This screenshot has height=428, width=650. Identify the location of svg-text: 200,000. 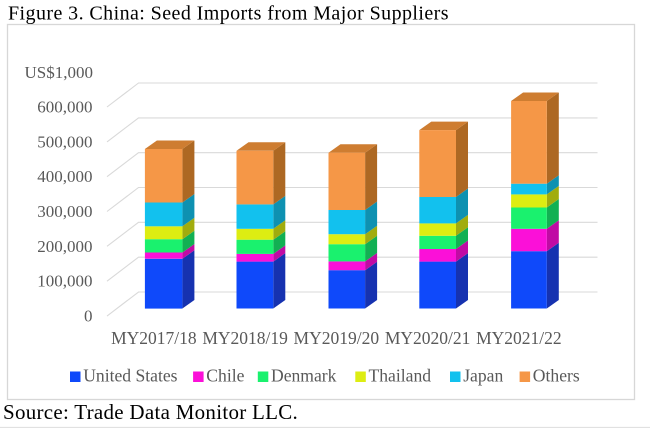
(64, 246).